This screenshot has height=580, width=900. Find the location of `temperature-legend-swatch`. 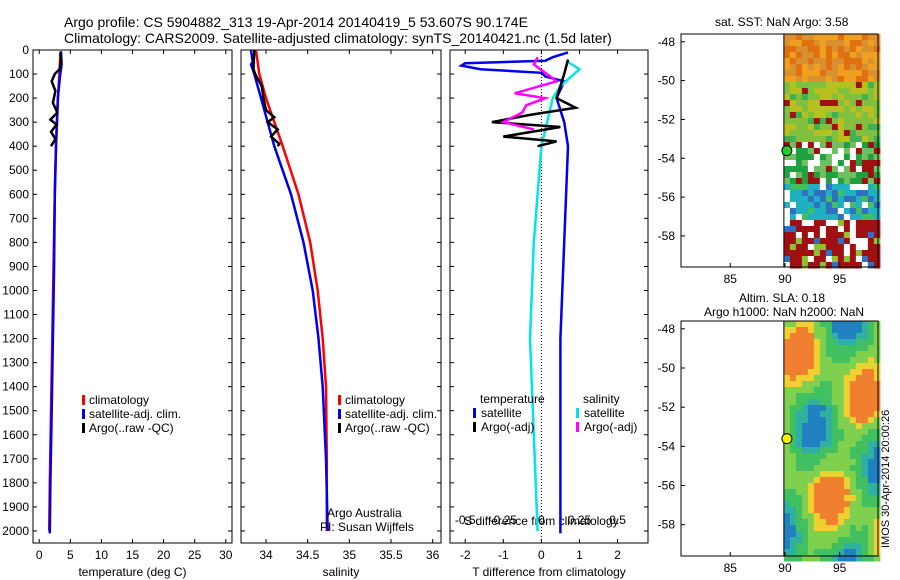

temperature-legend-swatch is located at coordinates (83, 414).